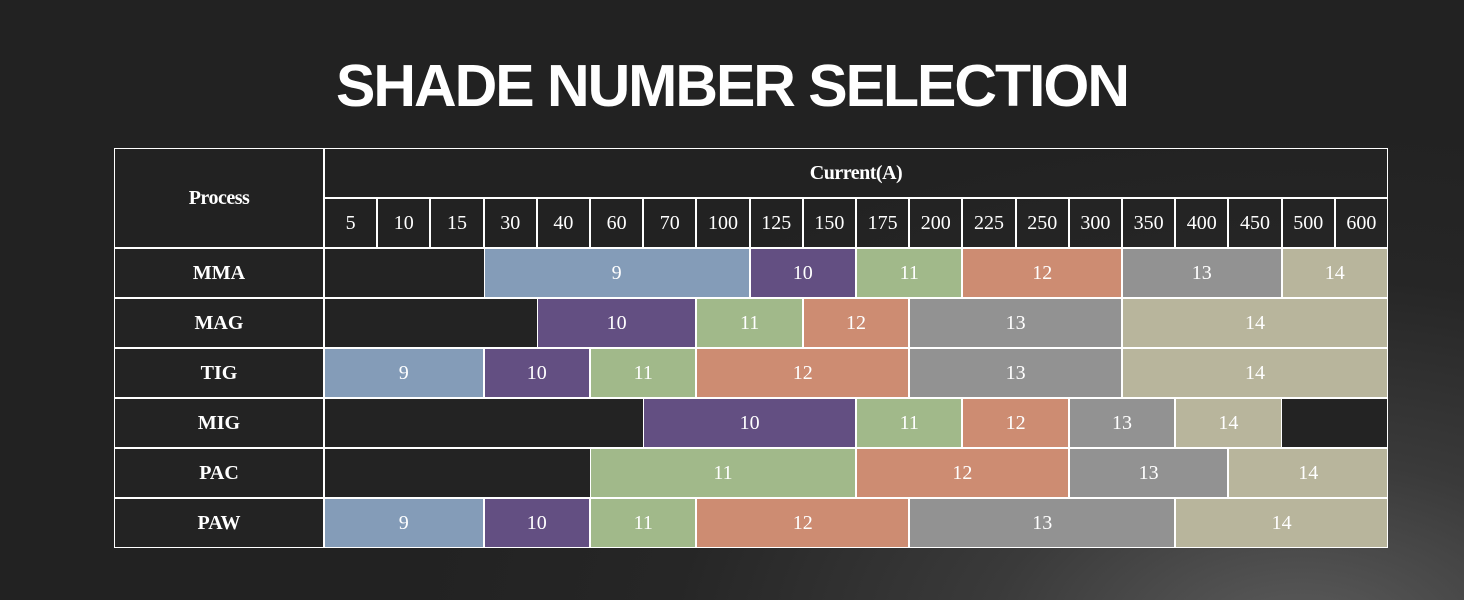 This screenshot has height=600, width=1464. Describe the element at coordinates (883, 223) in the screenshot. I see `current-tick: 175` at that location.